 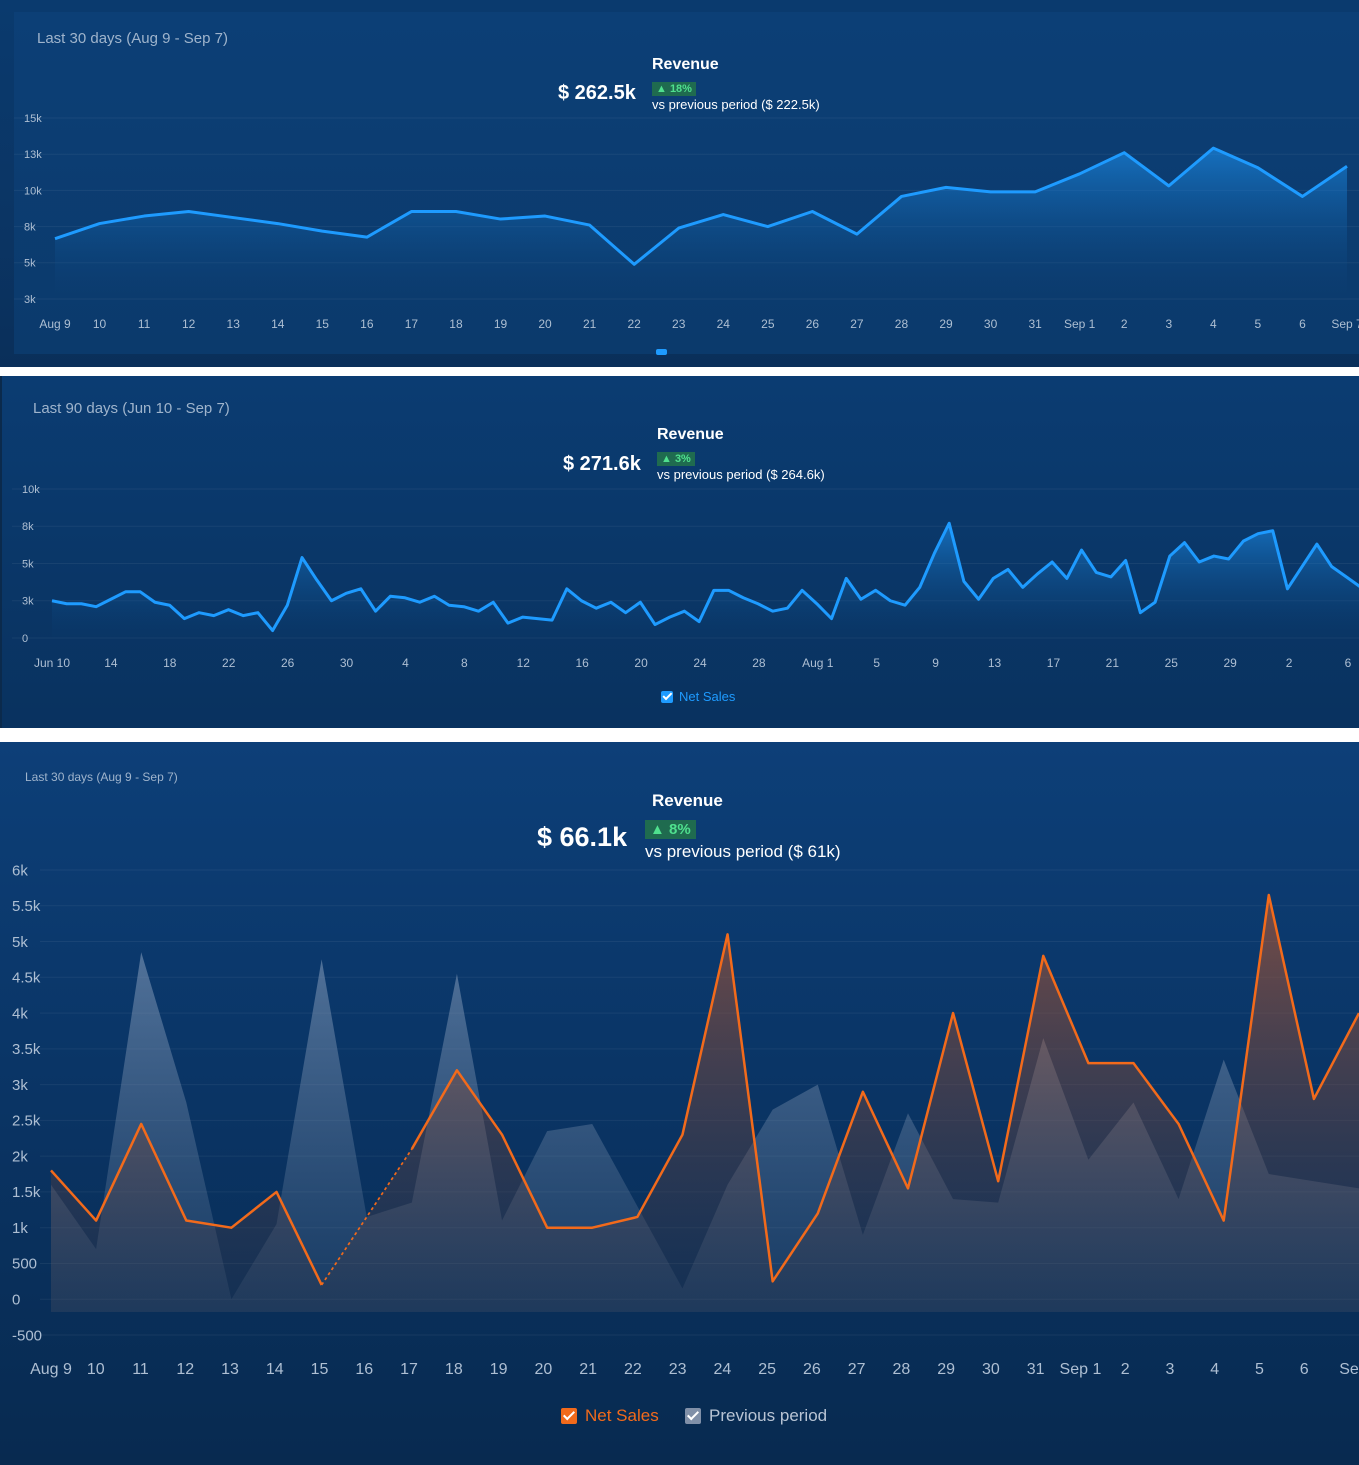 What do you see at coordinates (676, 459) in the screenshot?
I see `change-badge: ▲ 3%` at bounding box center [676, 459].